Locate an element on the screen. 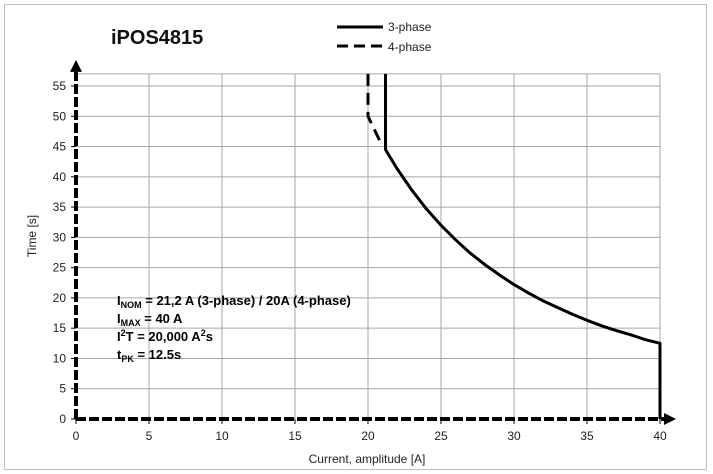 The image size is (713, 474). x-tick-label: 30 is located at coordinates (514, 436).